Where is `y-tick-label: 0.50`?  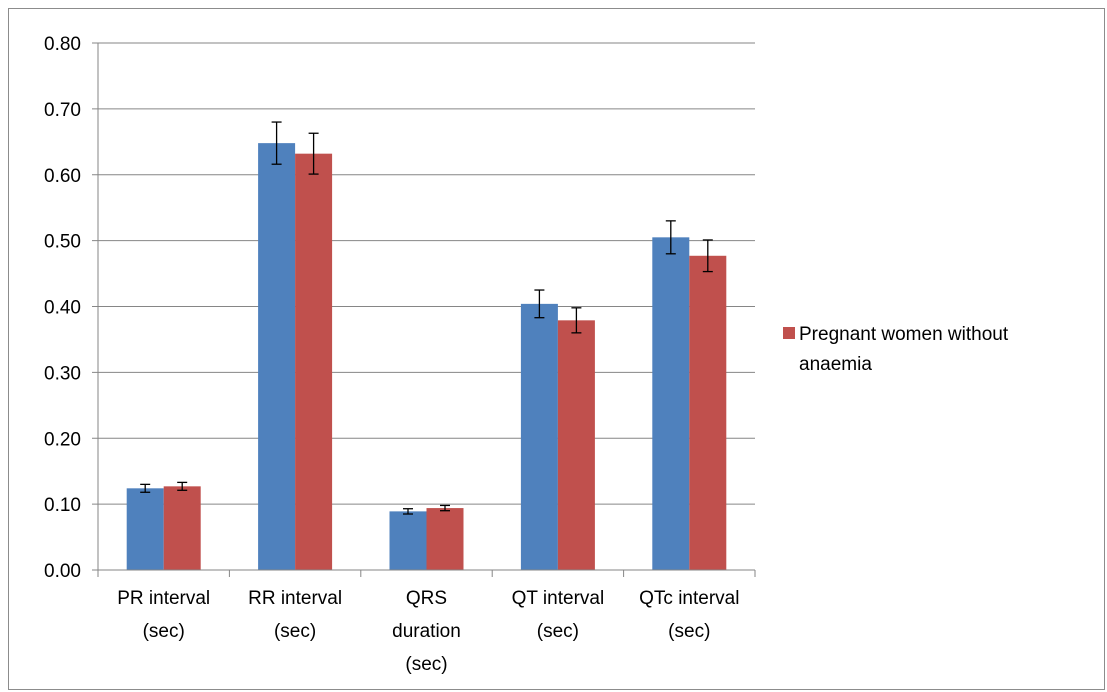
y-tick-label: 0.50 is located at coordinates (62, 242).